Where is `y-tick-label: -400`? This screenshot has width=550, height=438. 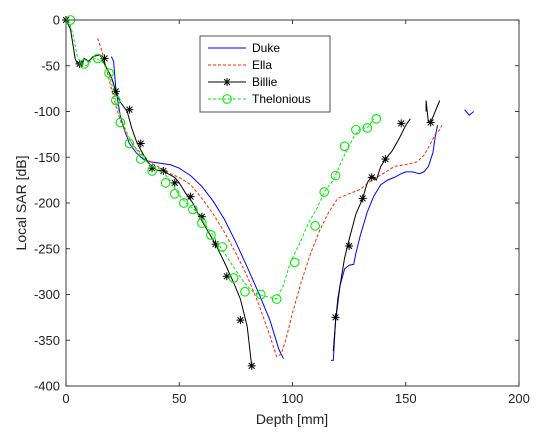
y-tick-label: -400 is located at coordinates (47, 386).